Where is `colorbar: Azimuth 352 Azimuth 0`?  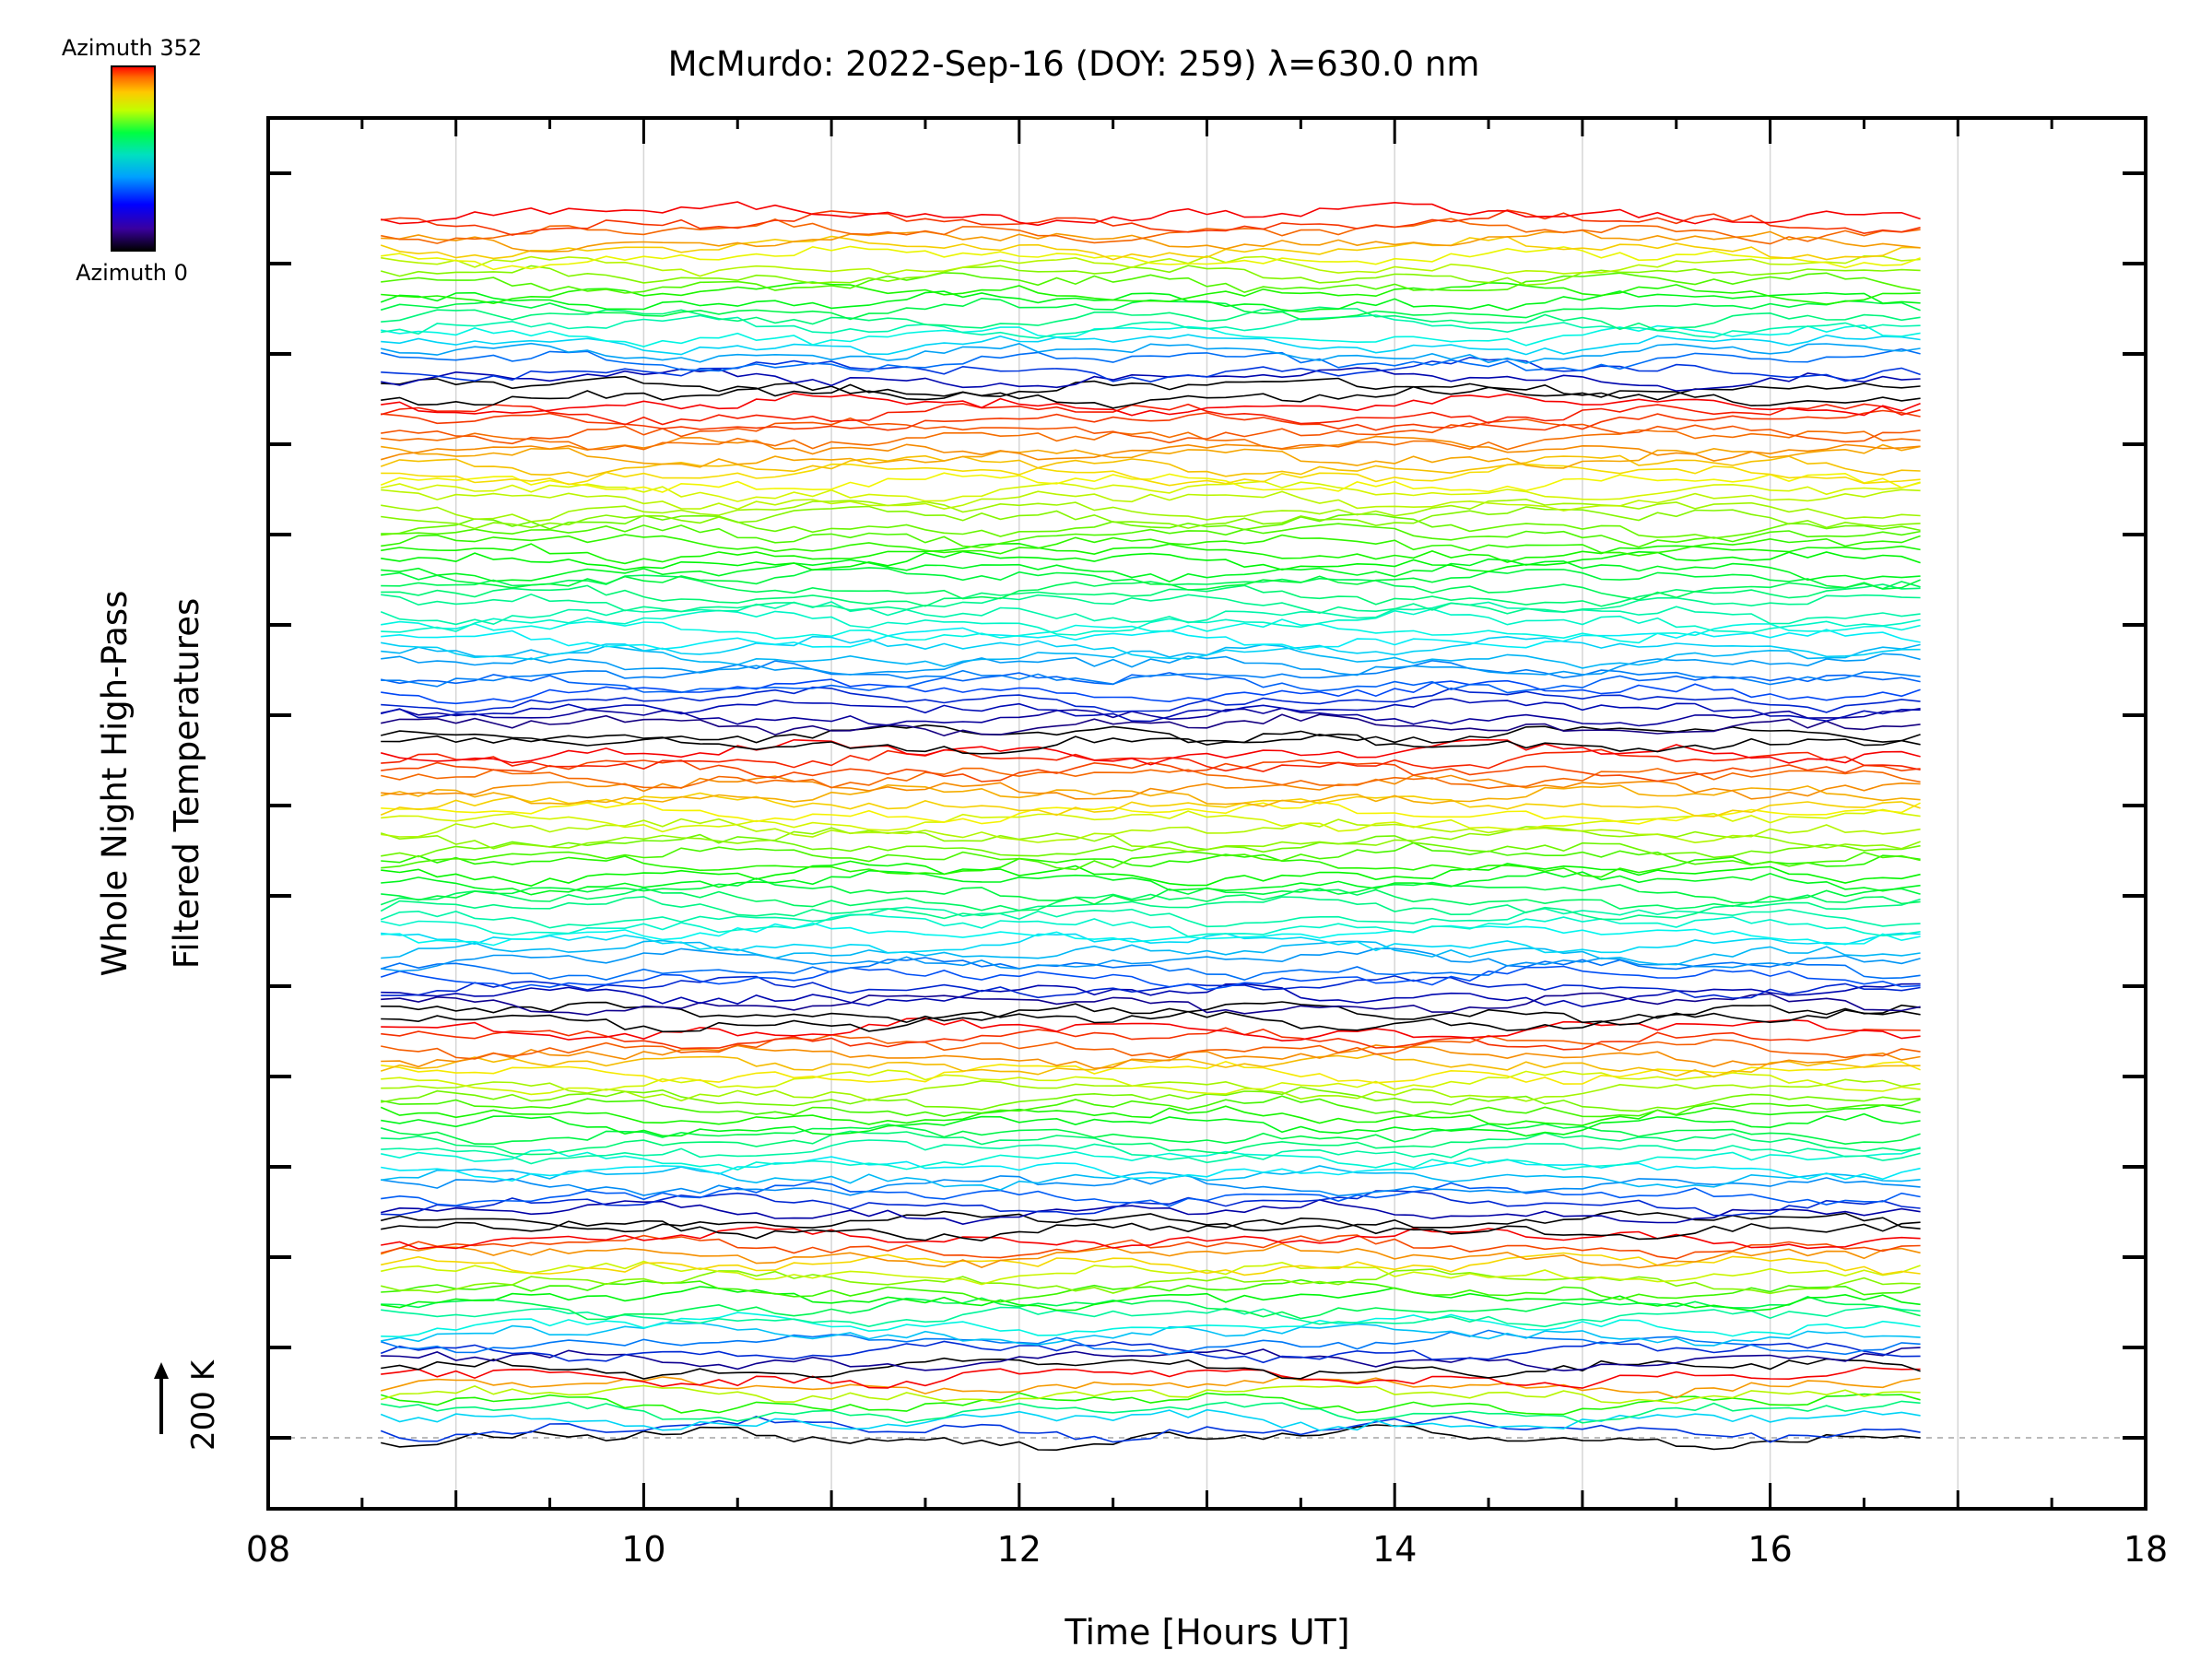
colorbar: Azimuth 352 Azimuth 0 is located at coordinates (132, 160).